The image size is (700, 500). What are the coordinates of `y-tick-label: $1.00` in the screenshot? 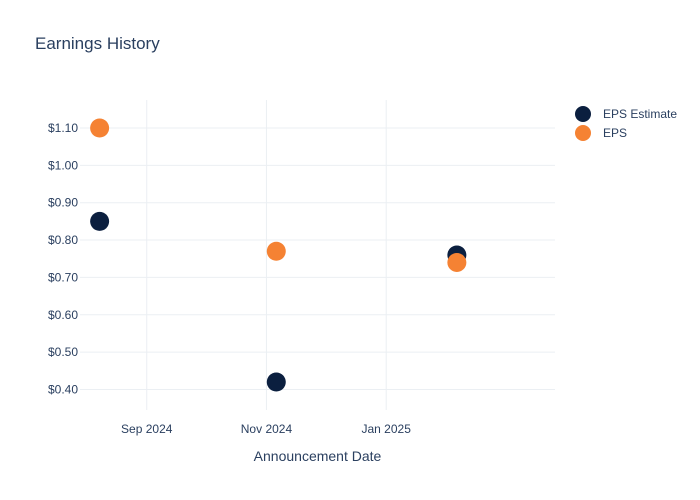 It's located at (63, 165).